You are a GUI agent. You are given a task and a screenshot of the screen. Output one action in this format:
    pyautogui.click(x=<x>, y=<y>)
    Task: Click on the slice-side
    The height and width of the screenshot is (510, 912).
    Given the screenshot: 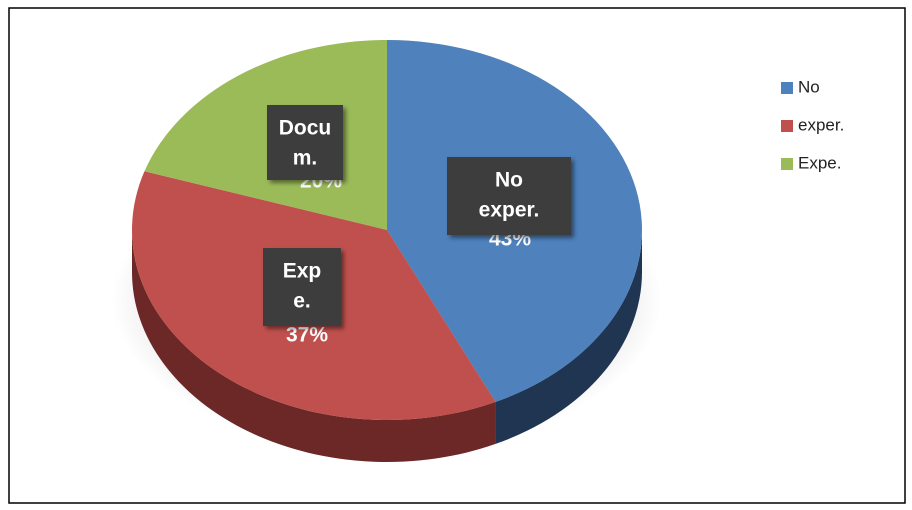 What is the action you would take?
    pyautogui.click(x=569, y=337)
    